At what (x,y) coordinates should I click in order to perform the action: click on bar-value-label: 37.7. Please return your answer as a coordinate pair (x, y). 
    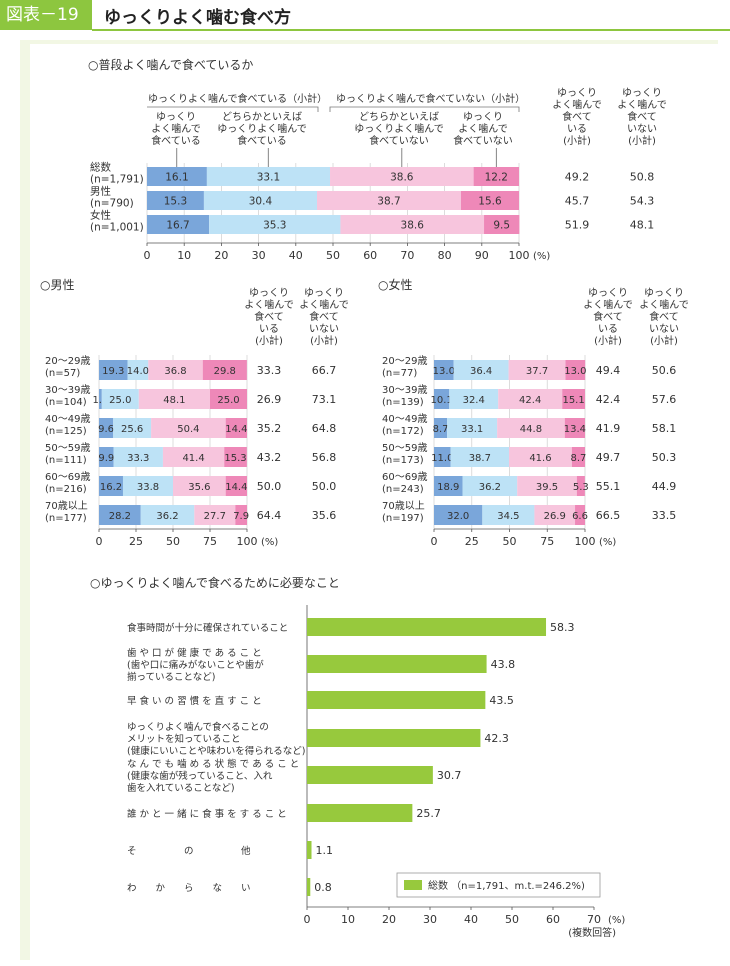
    Looking at the image, I should click on (537, 371).